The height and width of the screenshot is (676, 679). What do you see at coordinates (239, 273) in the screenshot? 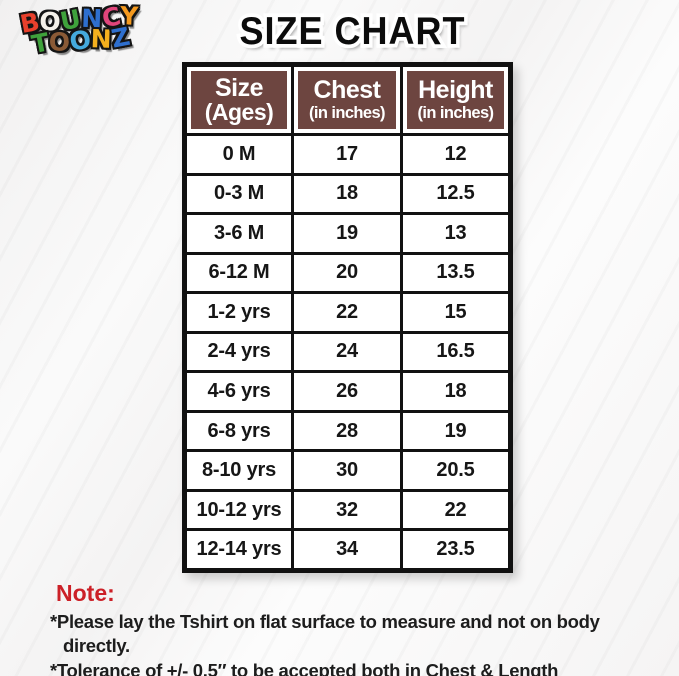
I see `table-cell: 6-12 M` at bounding box center [239, 273].